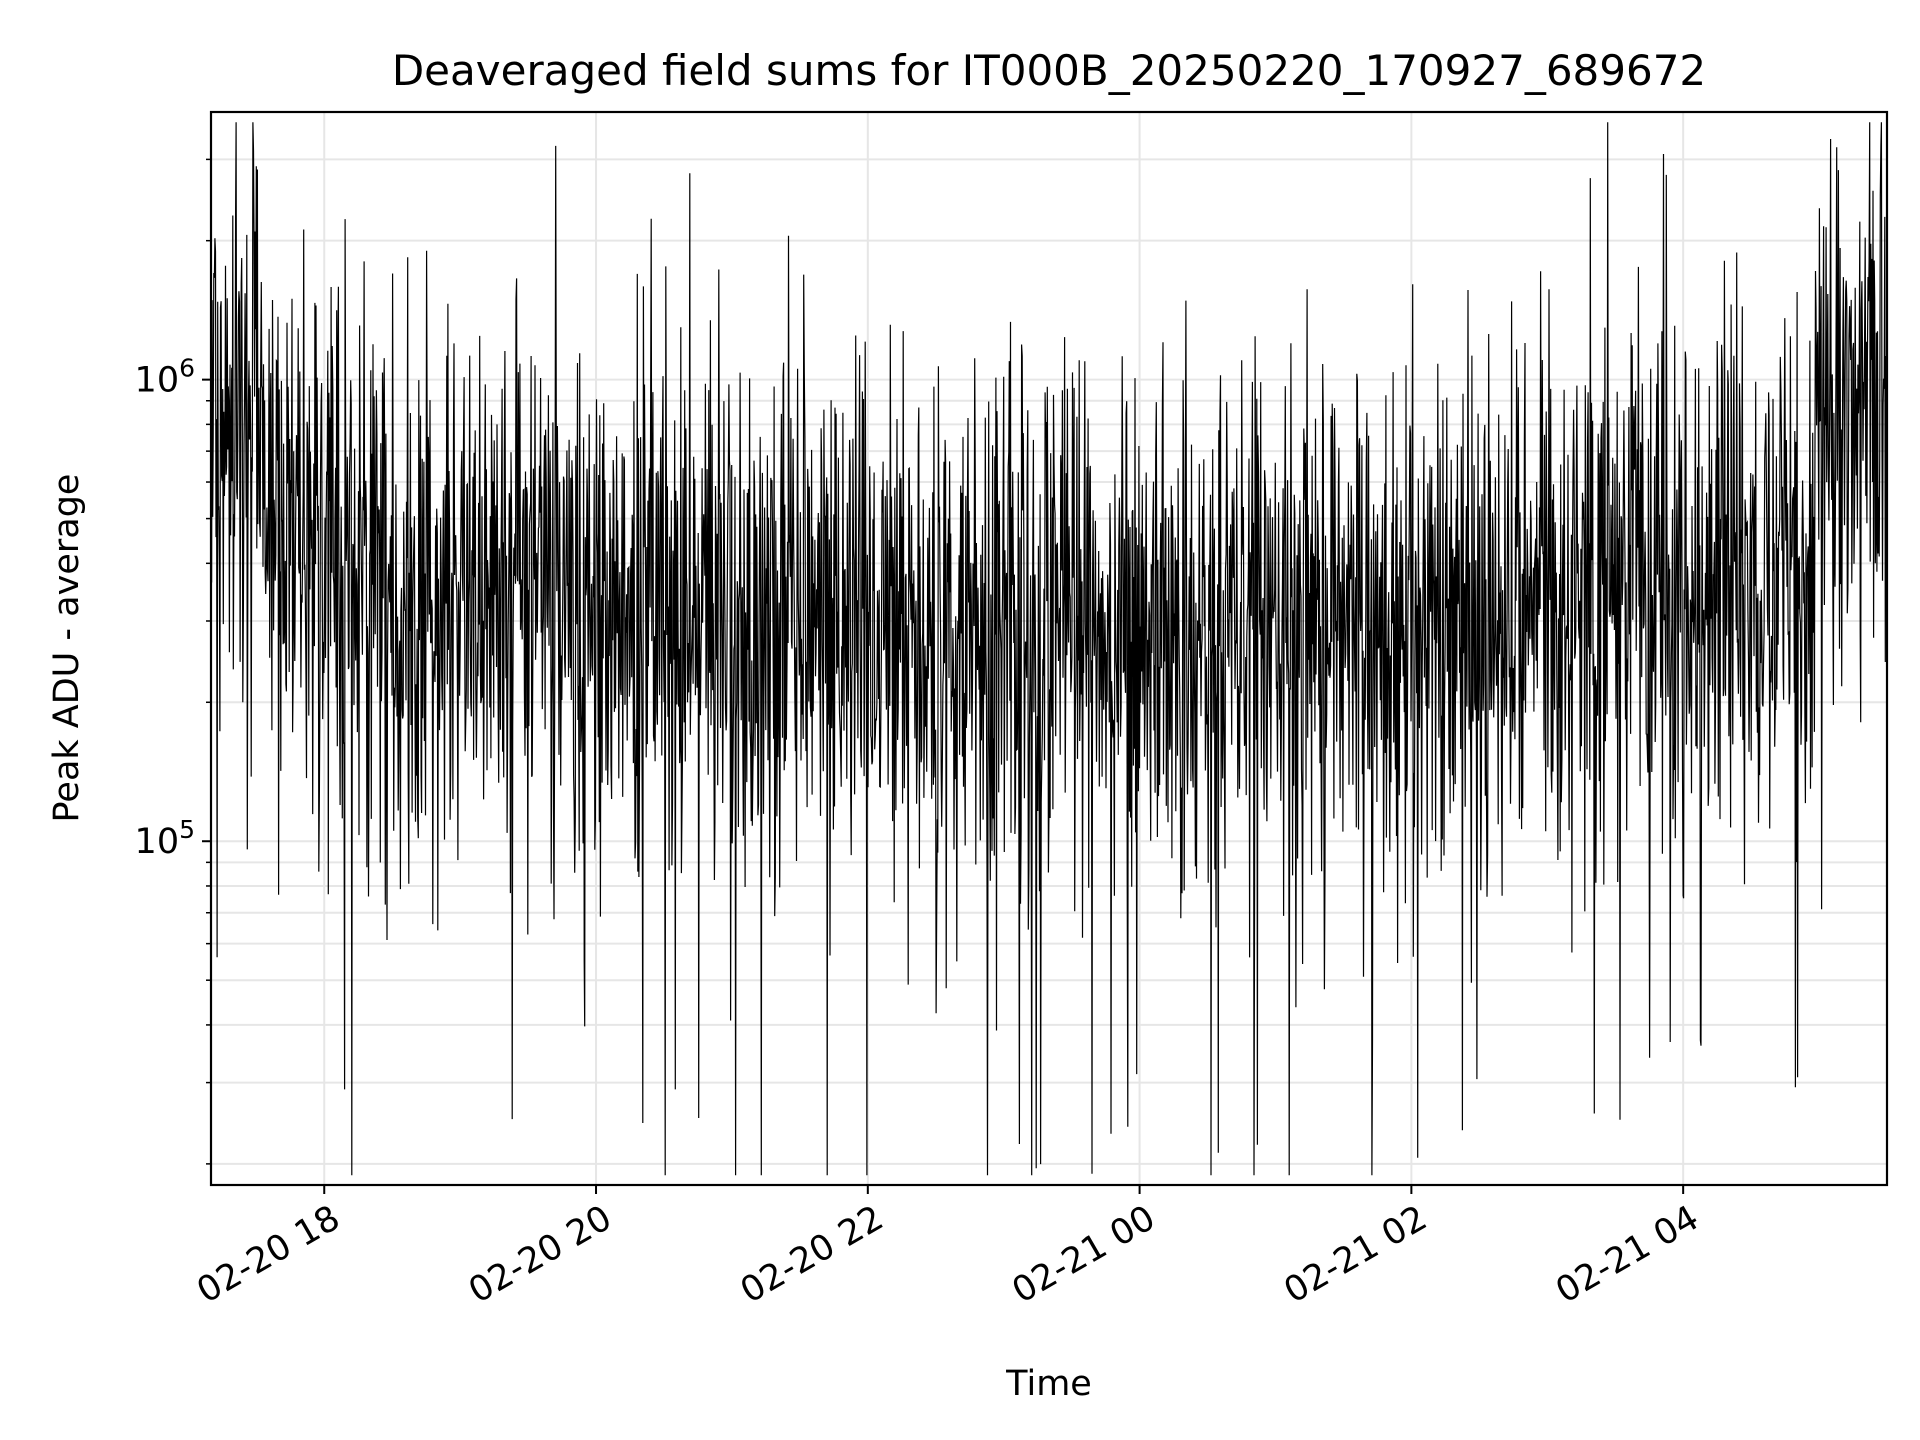 The width and height of the screenshot is (1920, 1440). I want to click on y-tick-label: 10⁵, so click(165, 838).